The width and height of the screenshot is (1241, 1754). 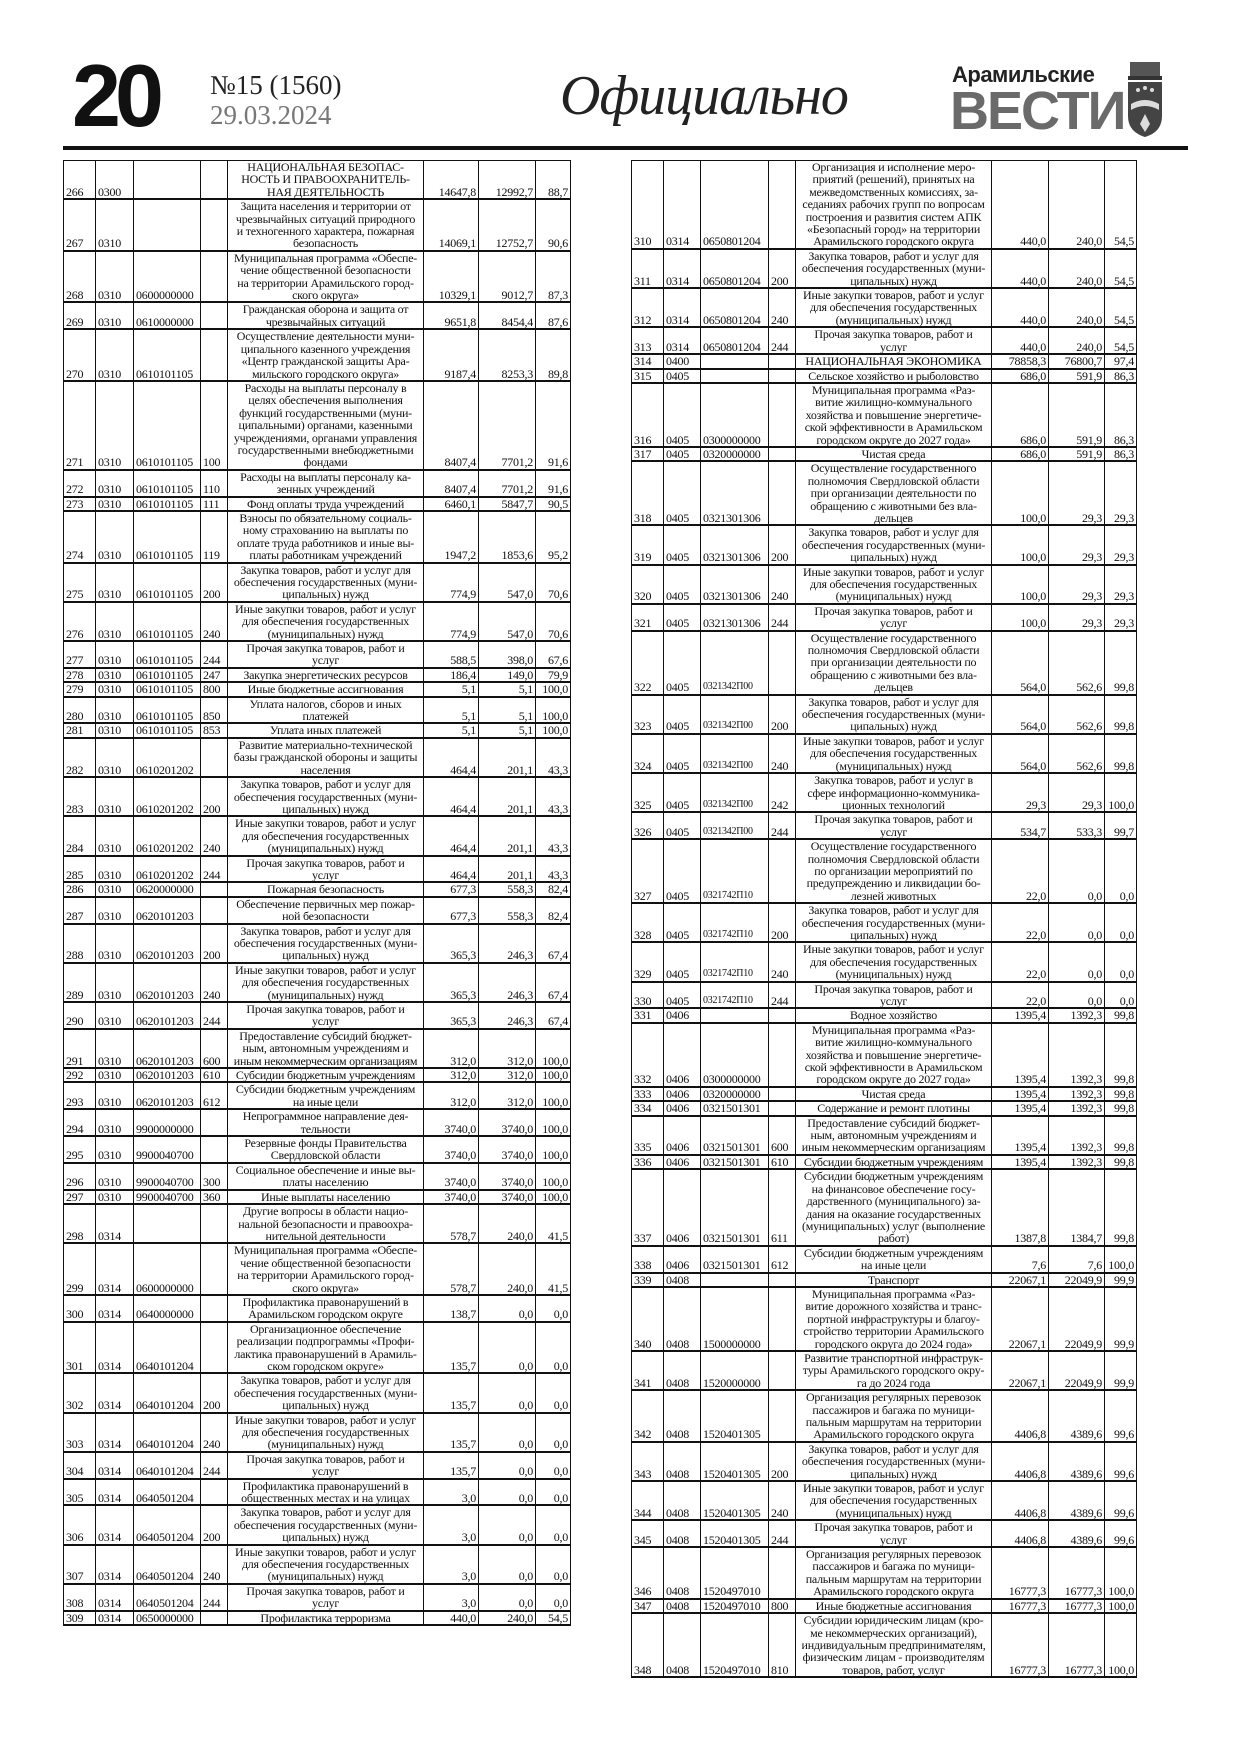 What do you see at coordinates (1020, 1162) in the screenshot?
I see `planned-amount: 1395,4` at bounding box center [1020, 1162].